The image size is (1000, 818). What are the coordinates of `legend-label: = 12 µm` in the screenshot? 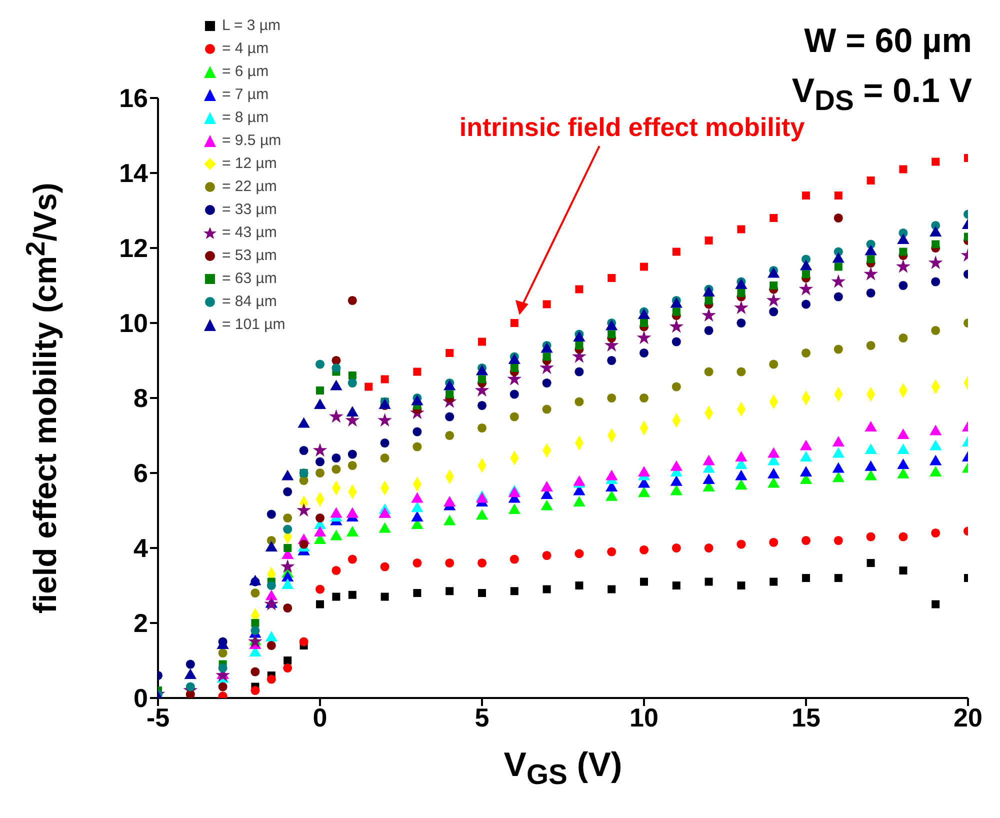 It's located at (249, 163).